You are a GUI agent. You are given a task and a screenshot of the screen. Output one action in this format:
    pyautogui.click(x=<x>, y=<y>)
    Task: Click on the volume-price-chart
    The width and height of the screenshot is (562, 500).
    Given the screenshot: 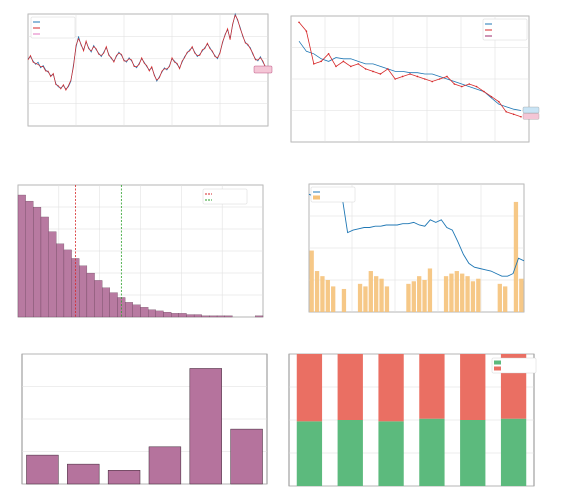 What is the action you would take?
    pyautogui.click(x=416, y=248)
    